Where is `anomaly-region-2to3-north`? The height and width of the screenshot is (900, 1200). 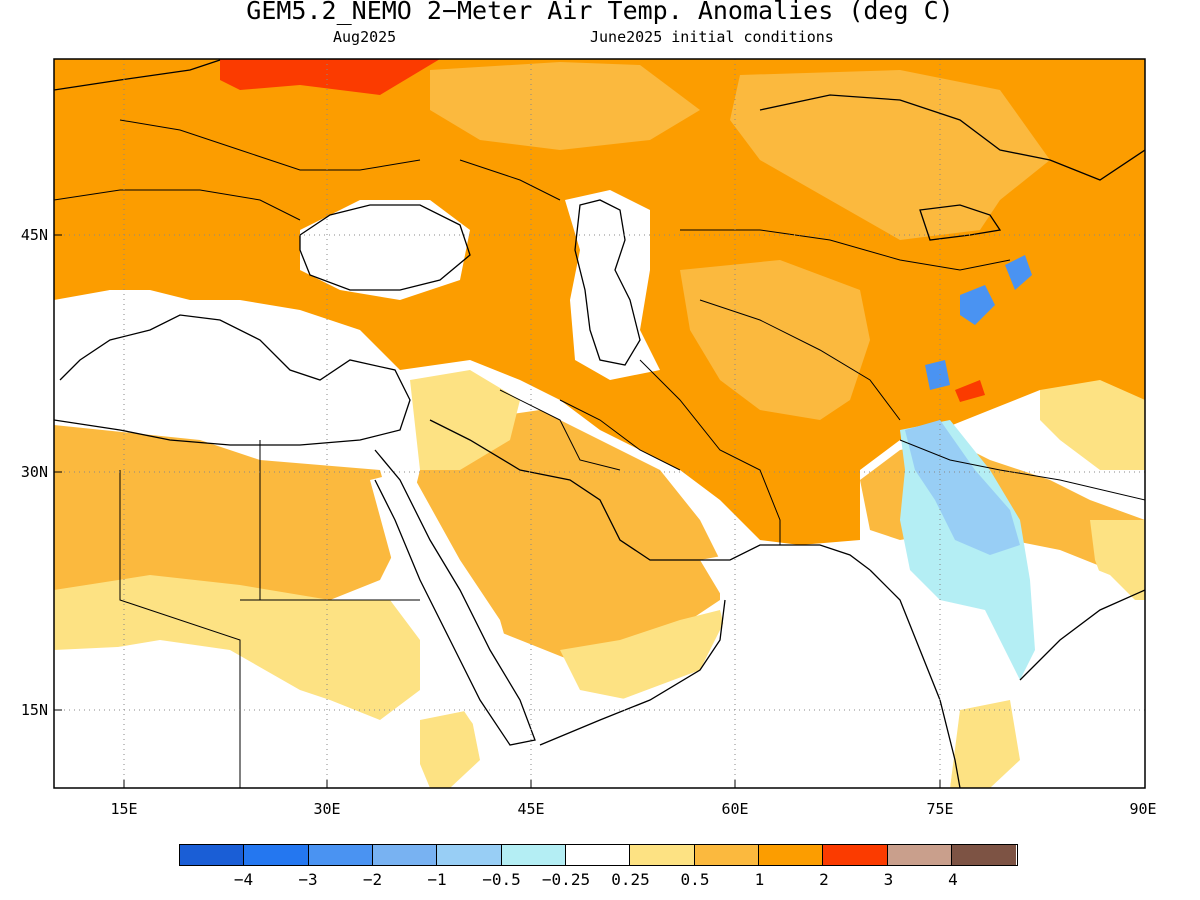
anomaly-region-2to3-north is located at coordinates (330, 77).